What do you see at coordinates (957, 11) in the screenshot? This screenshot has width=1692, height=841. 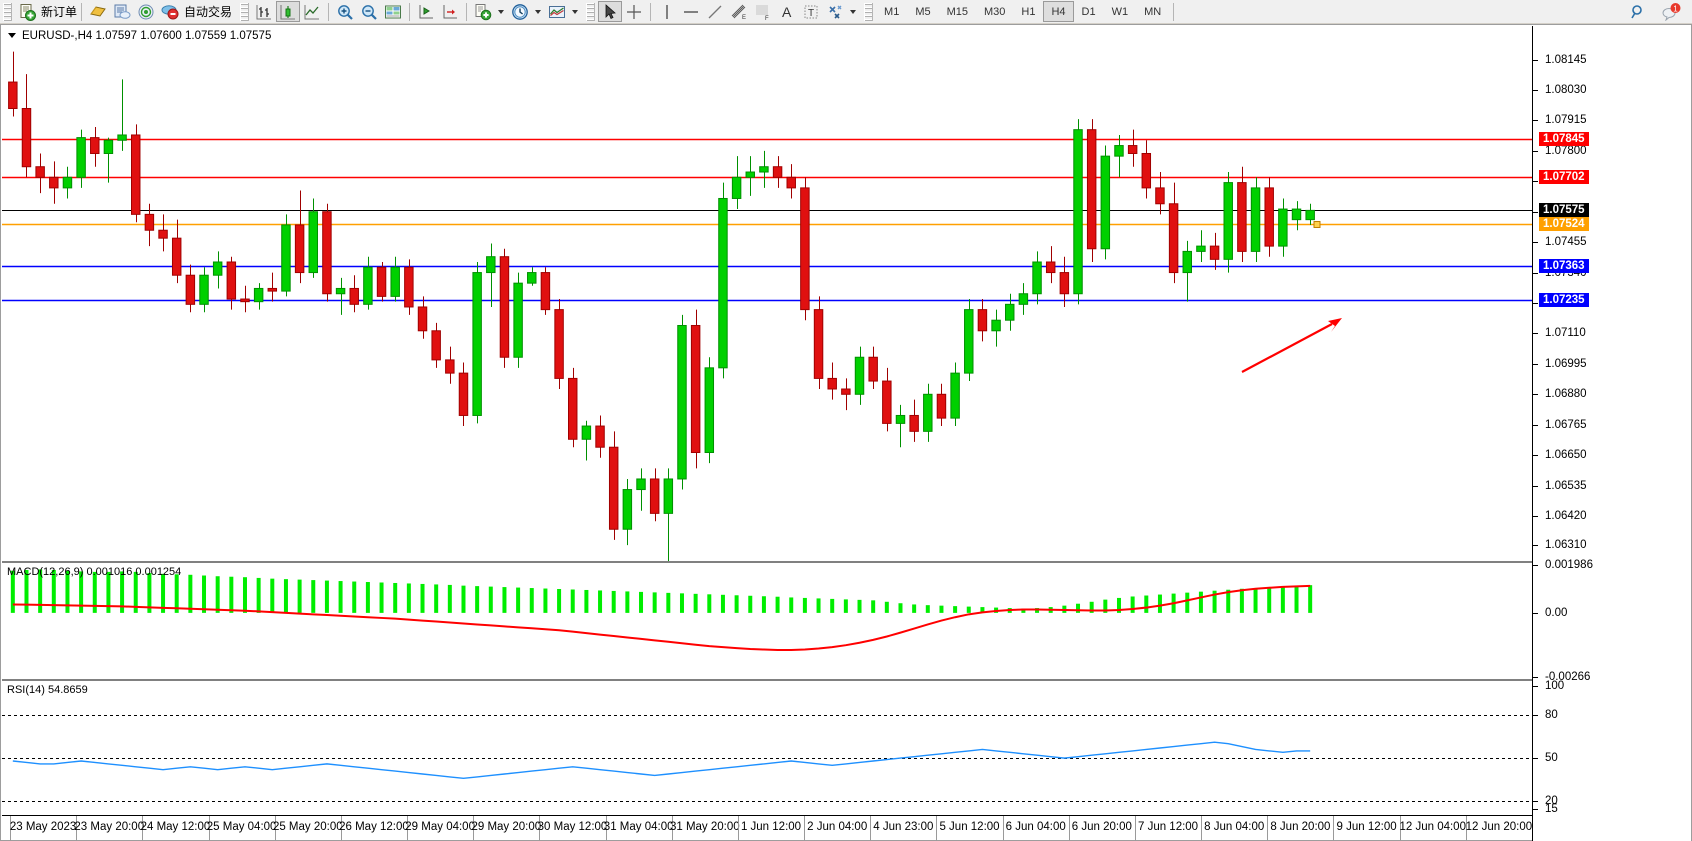 I see `timeframe-m15: M15` at bounding box center [957, 11].